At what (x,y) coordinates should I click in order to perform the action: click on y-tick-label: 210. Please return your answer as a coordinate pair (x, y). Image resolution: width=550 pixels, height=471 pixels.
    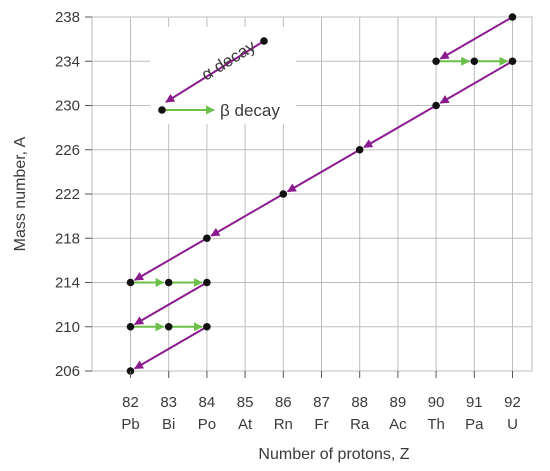
    Looking at the image, I should click on (67, 327).